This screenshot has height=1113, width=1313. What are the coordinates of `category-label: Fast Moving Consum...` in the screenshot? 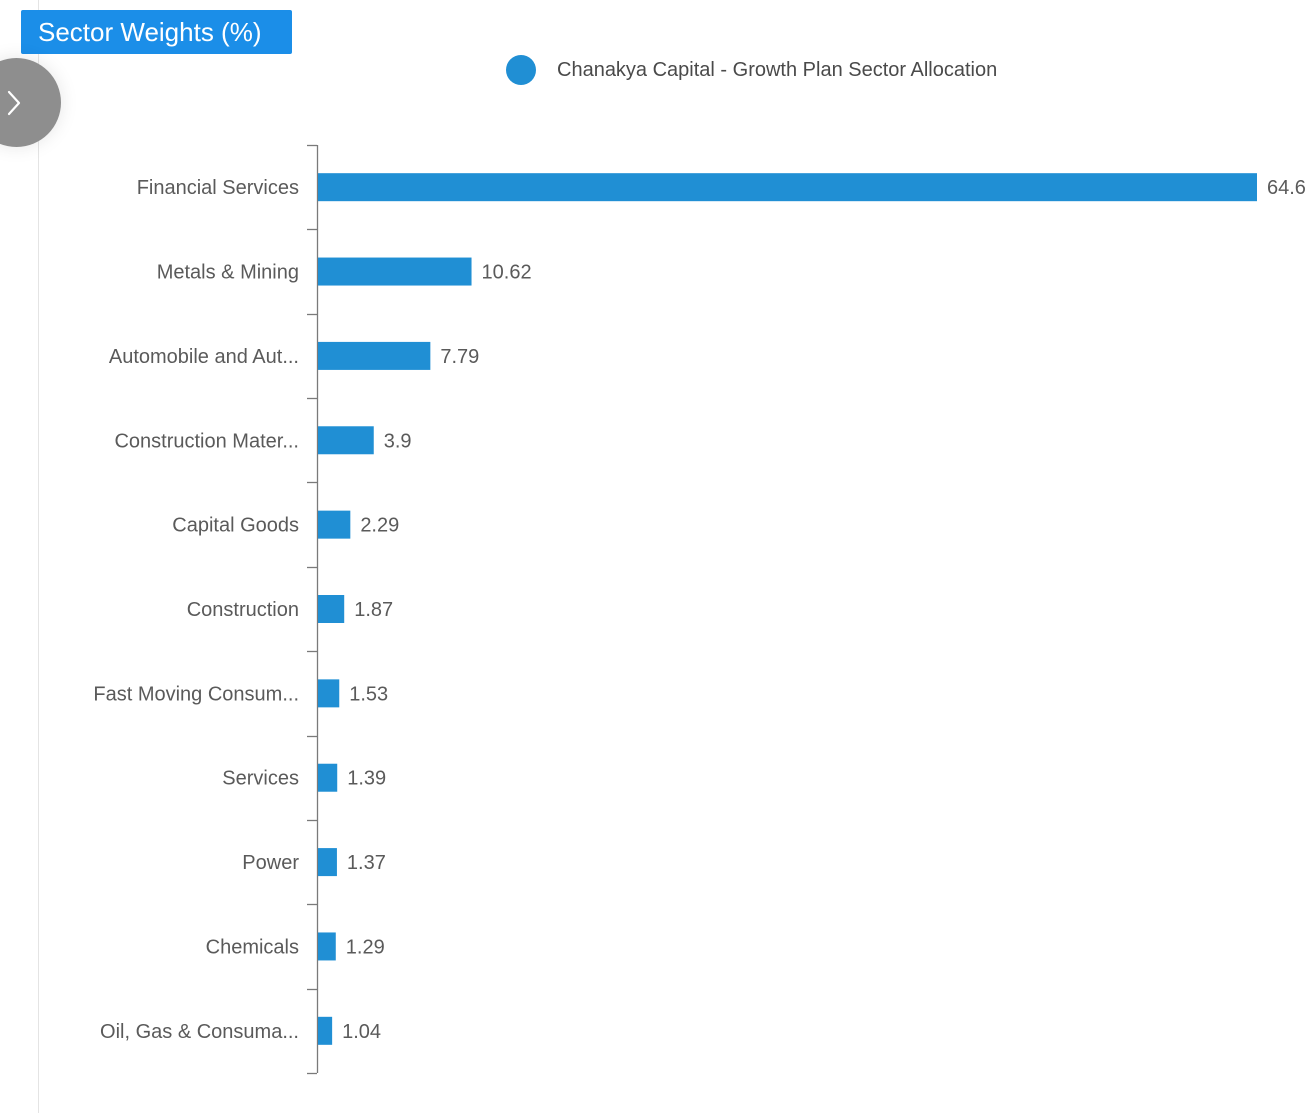 It's located at (196, 694).